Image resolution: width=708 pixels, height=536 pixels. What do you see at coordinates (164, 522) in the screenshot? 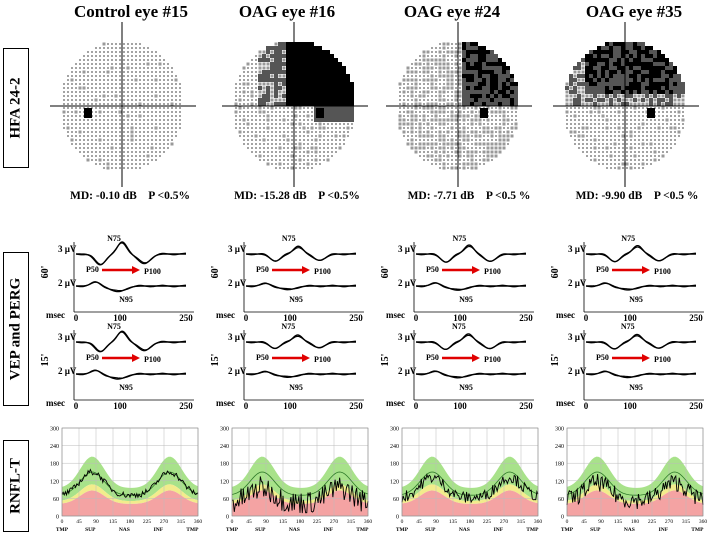
I see `rnfl-xtick-1-6: 270` at bounding box center [164, 522].